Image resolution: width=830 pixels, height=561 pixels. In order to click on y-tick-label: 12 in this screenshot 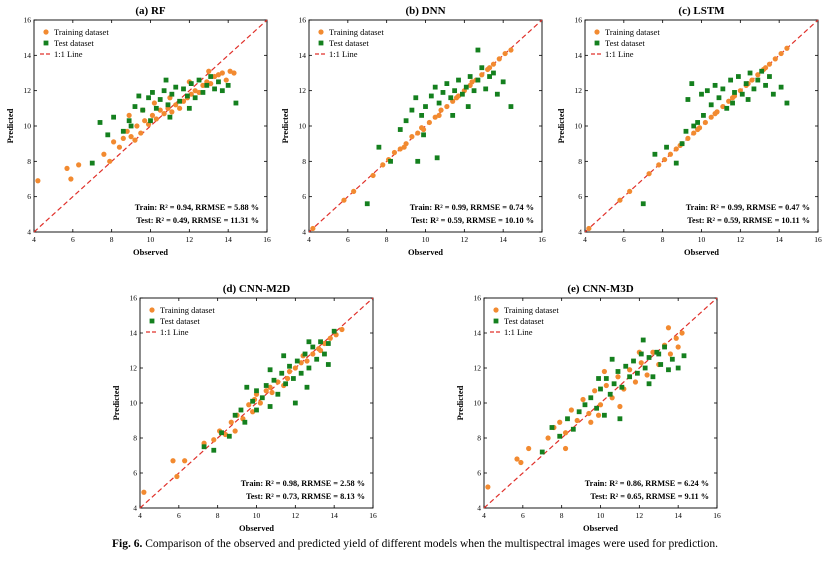, I will do `click(579, 90)`.